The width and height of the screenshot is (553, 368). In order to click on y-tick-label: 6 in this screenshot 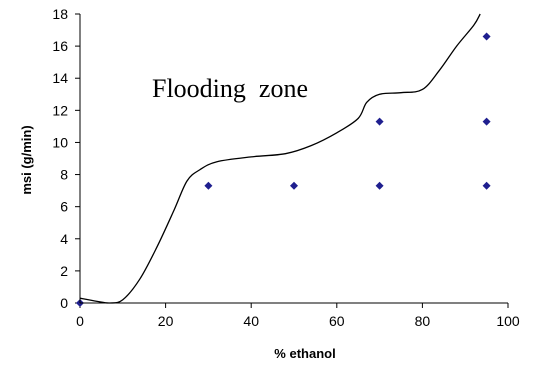, I will do `click(64, 207)`.